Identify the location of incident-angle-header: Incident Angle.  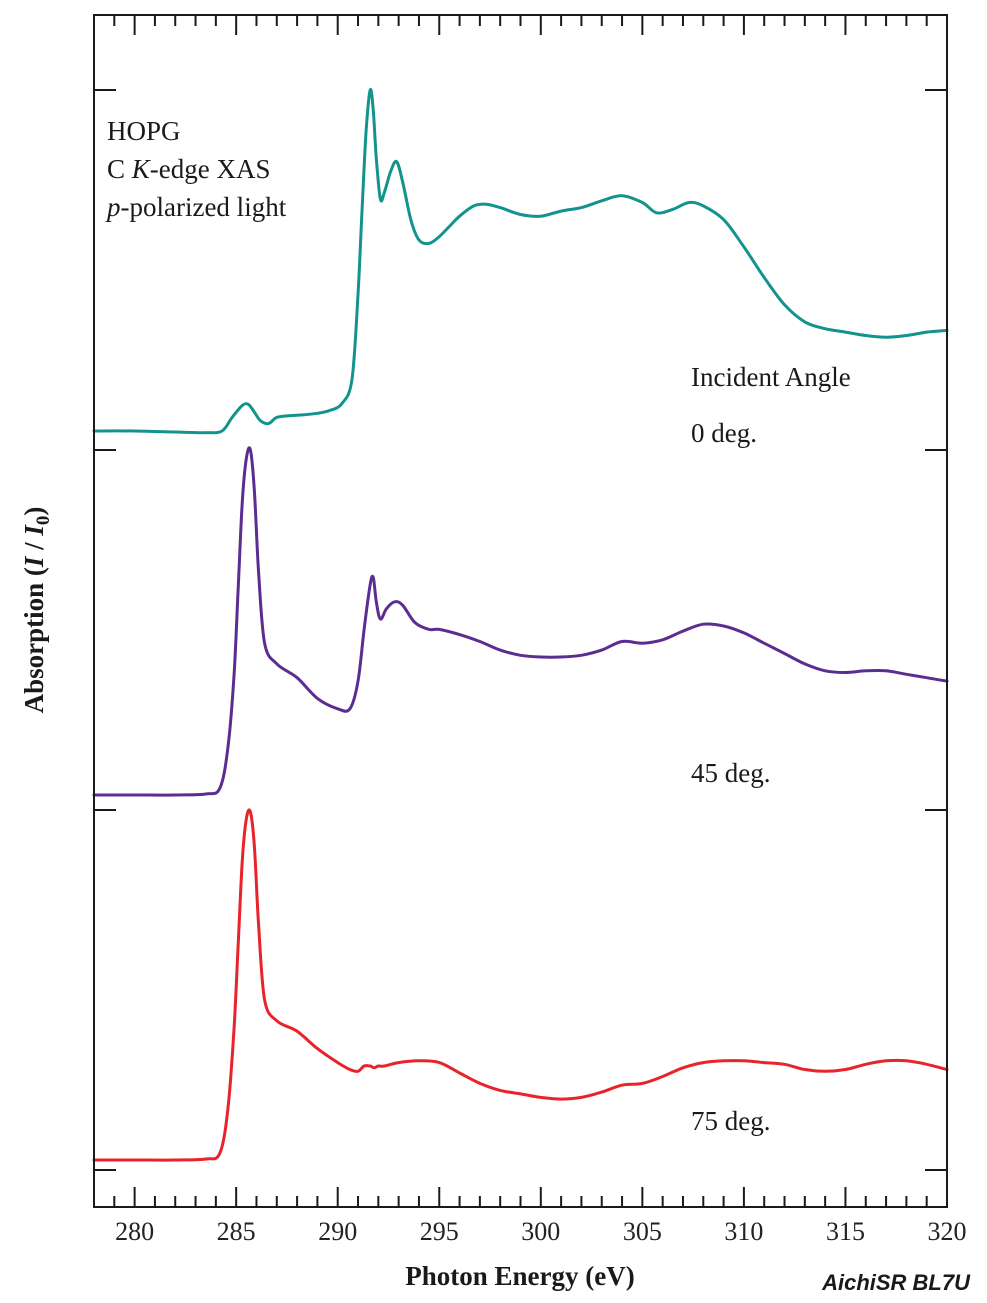
(771, 377).